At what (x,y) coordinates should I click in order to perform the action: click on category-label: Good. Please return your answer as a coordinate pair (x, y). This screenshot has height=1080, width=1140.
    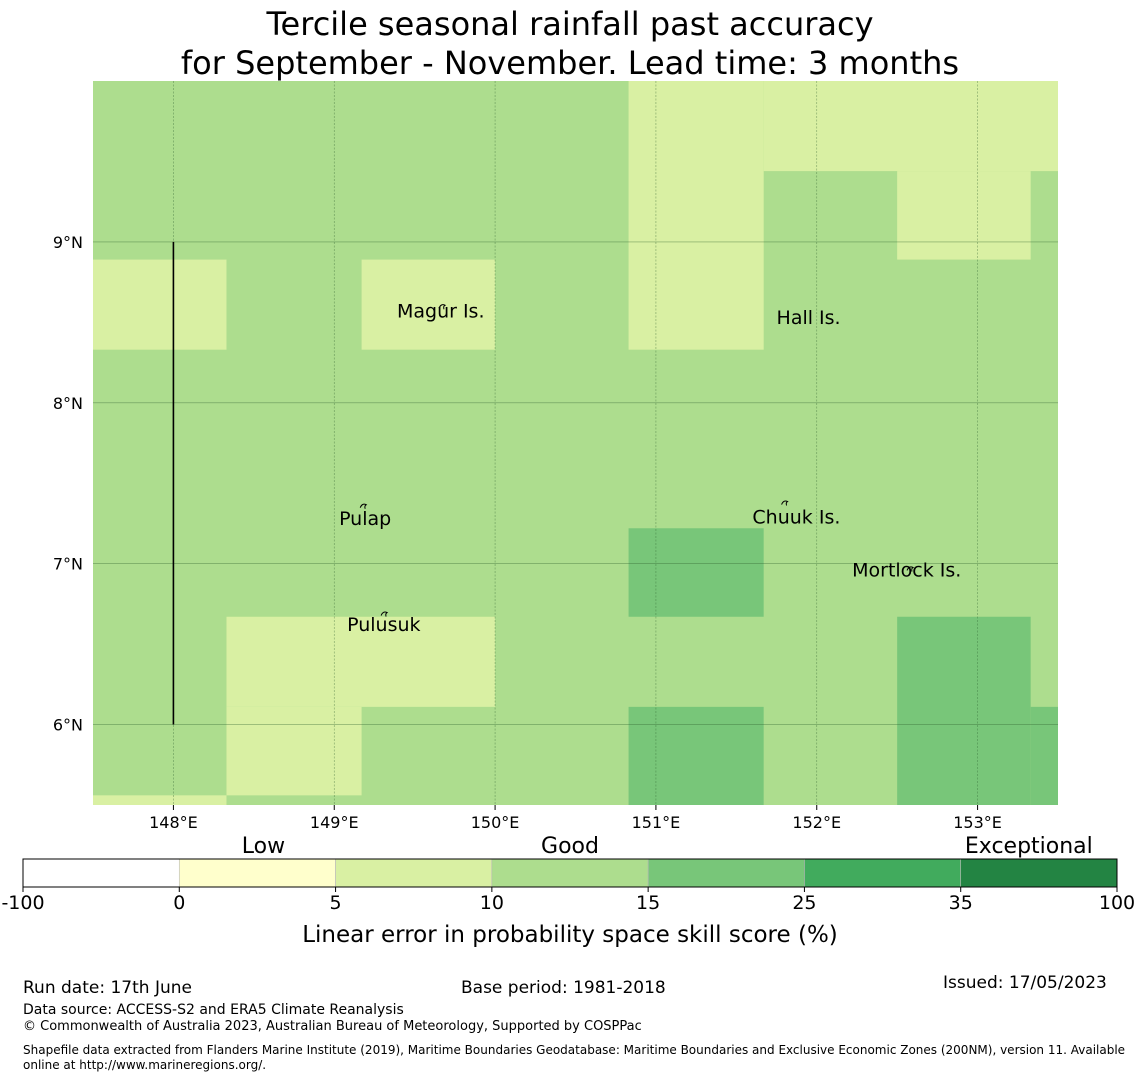
    Looking at the image, I should click on (570, 846).